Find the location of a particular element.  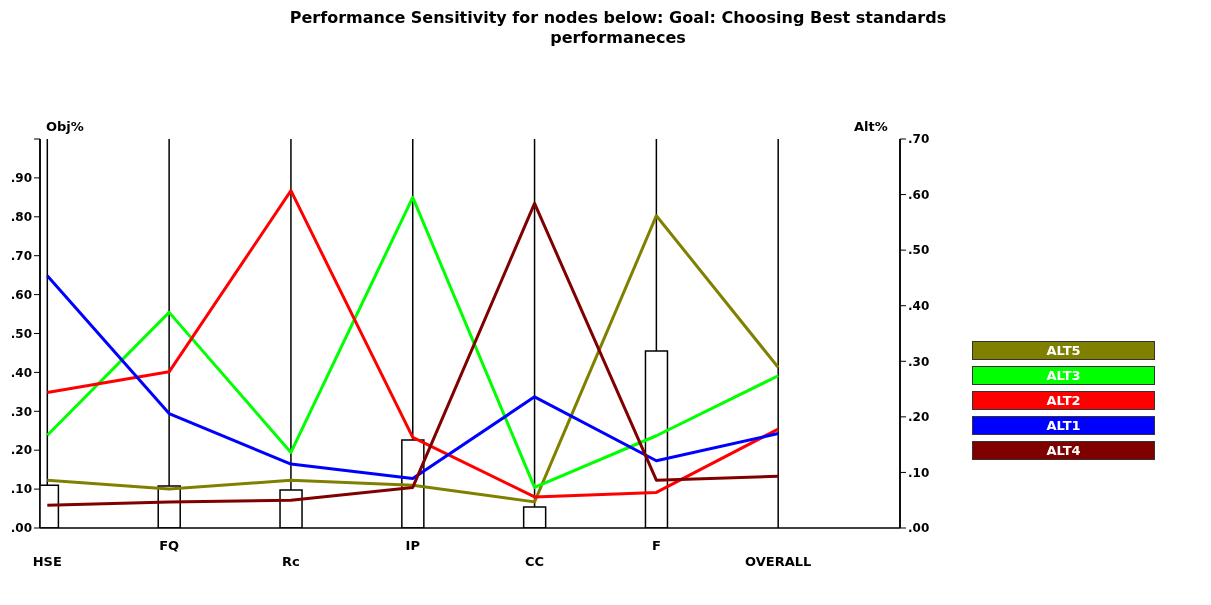

y-tick-label: .10 is located at coordinates (21, 489).